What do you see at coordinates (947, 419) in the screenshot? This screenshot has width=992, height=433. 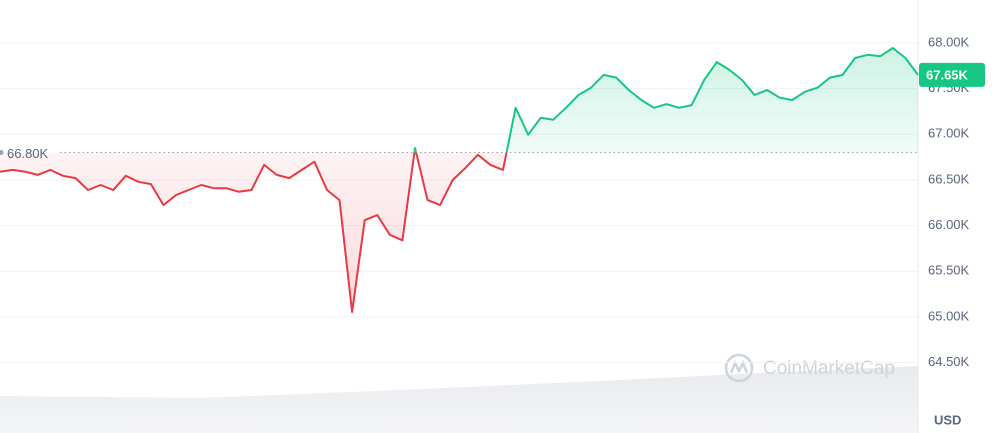 I see `unit-label: USD` at bounding box center [947, 419].